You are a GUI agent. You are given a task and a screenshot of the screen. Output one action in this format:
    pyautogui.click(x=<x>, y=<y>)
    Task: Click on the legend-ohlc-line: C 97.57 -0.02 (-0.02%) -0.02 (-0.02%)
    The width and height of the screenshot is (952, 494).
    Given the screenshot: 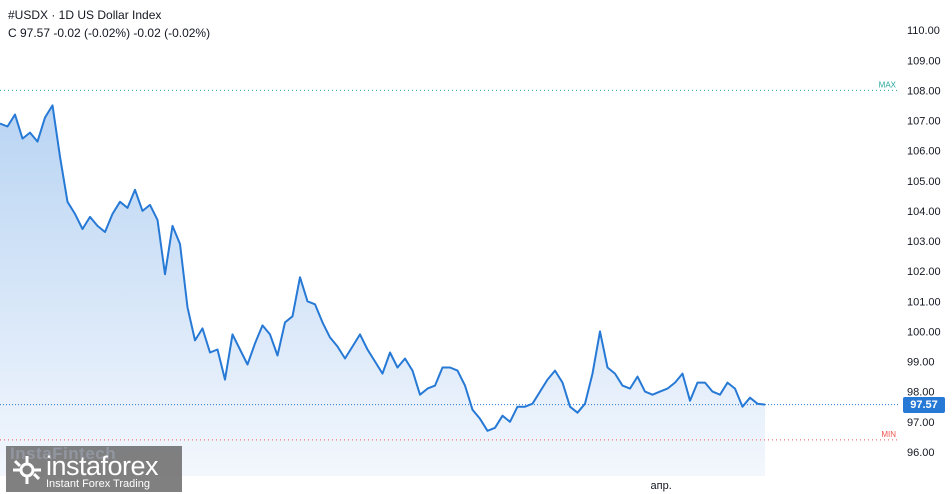 What is the action you would take?
    pyautogui.click(x=109, y=33)
    